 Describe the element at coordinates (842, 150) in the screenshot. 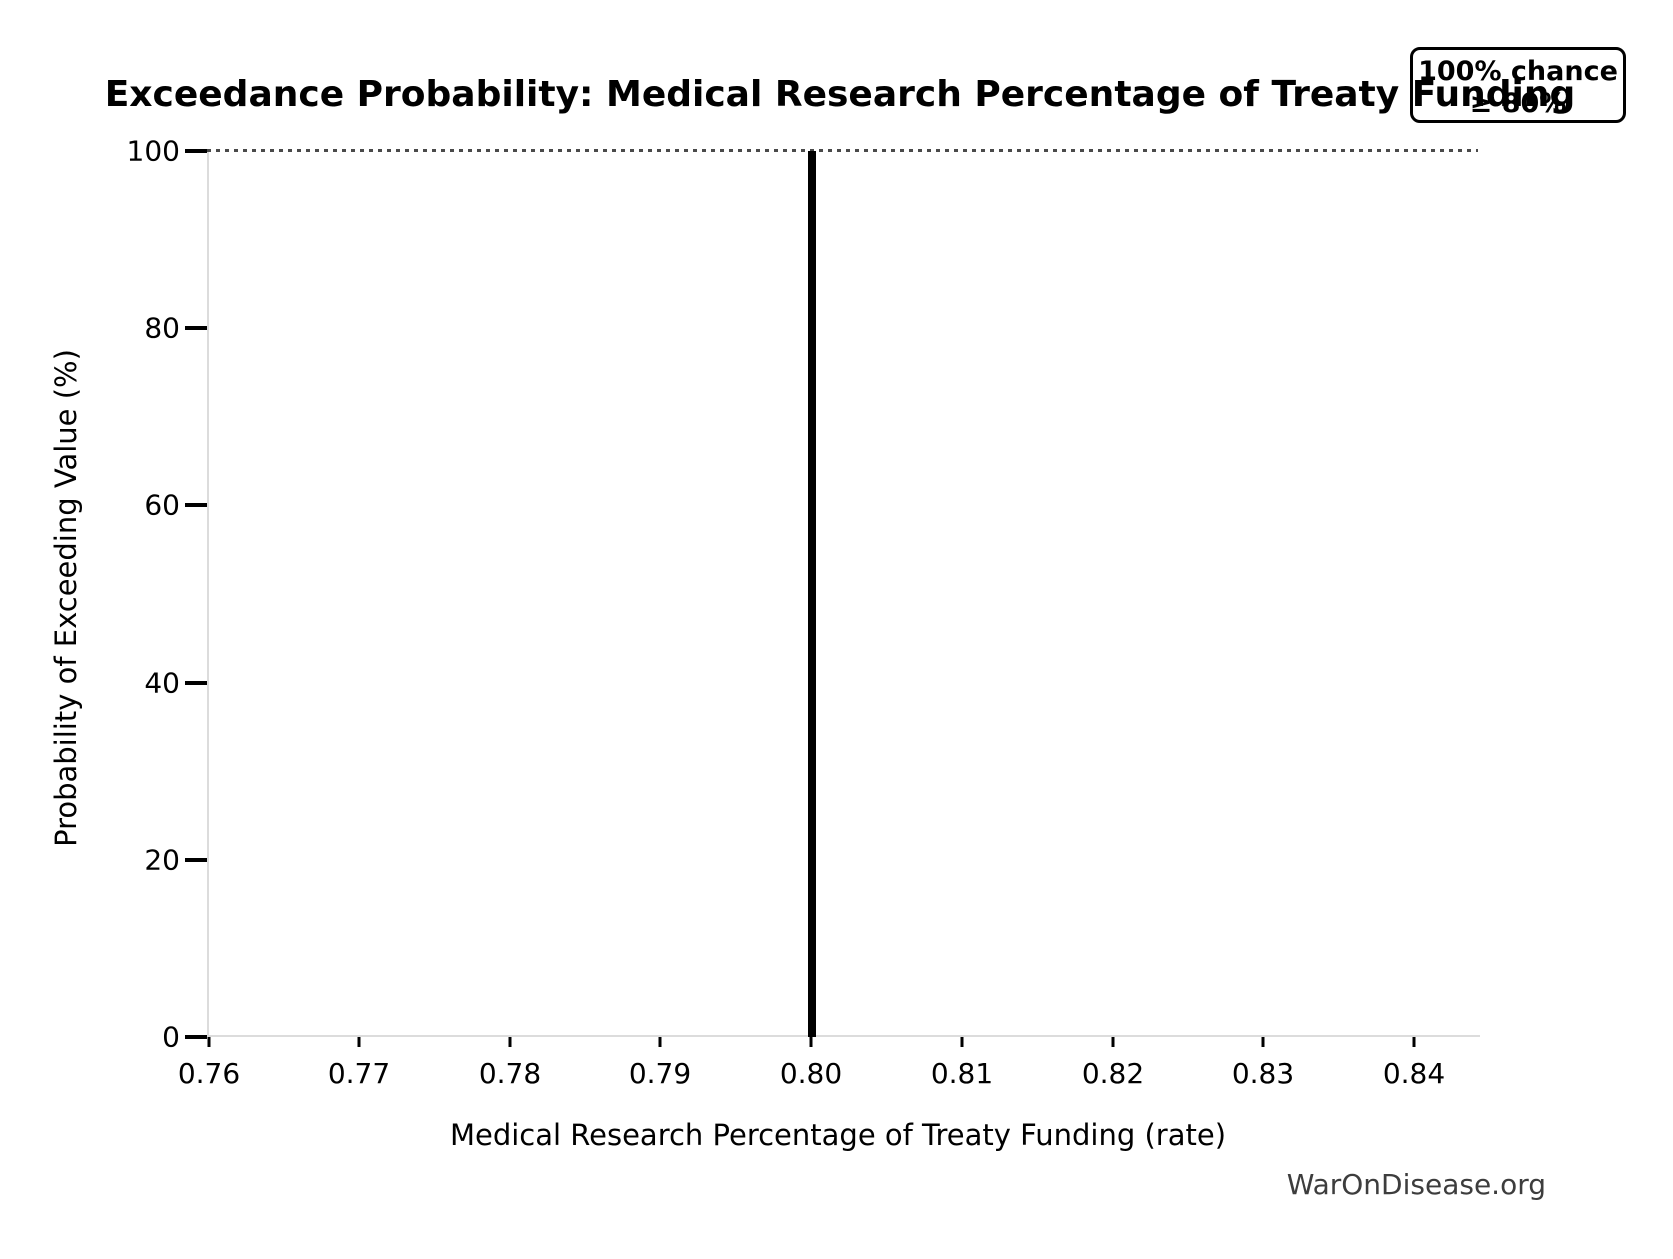

I see `reference-line-100pct` at that location.